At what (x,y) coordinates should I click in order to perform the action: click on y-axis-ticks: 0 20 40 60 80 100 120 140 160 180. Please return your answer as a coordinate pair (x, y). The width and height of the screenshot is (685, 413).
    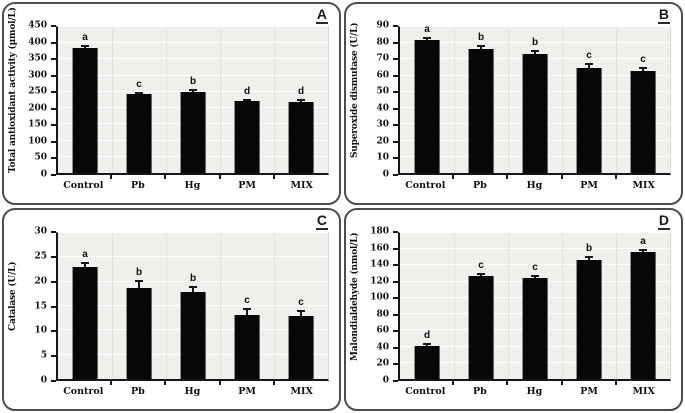
    Looking at the image, I should click on (381, 306).